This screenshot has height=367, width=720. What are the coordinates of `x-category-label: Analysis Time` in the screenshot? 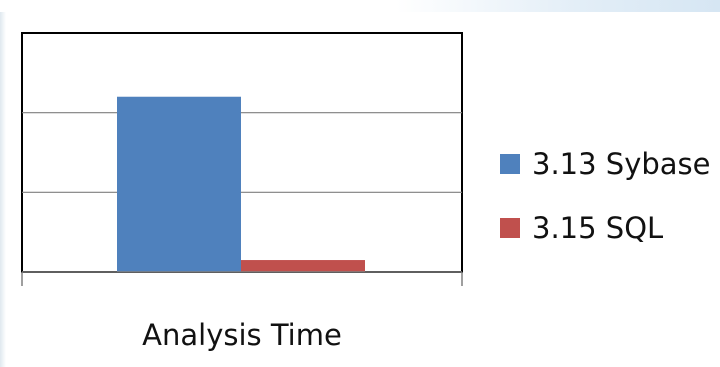 It's located at (242, 335).